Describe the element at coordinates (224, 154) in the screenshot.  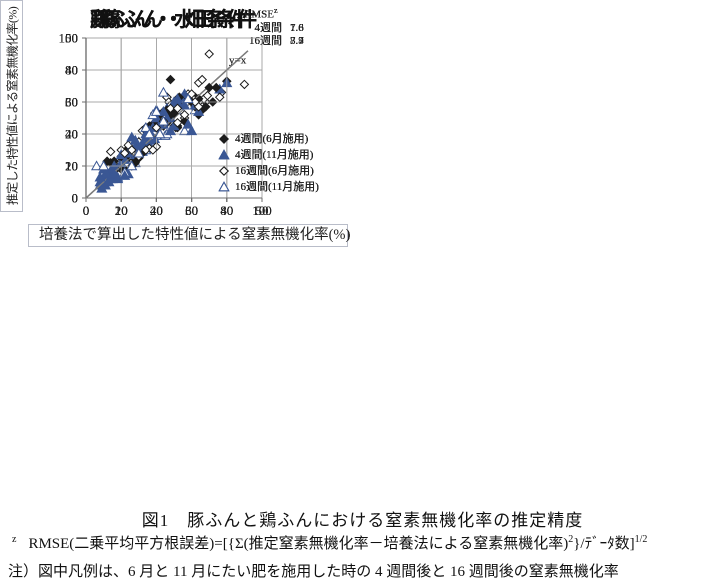
I see `legend-marker-filled-triangle-icon` at that location.